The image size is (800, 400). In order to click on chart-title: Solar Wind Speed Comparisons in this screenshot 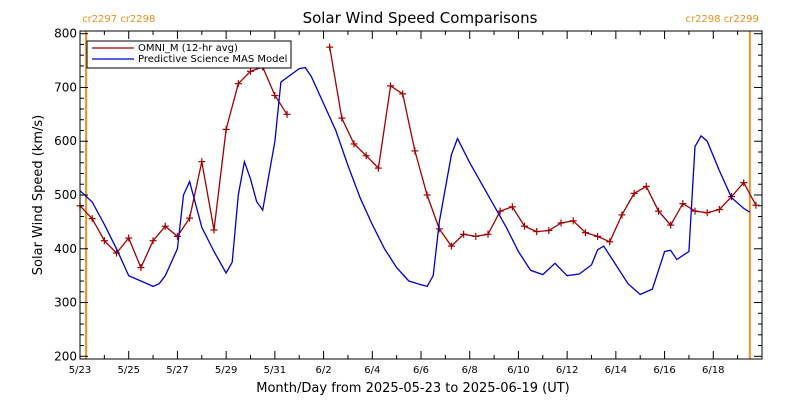, I will do `click(420, 18)`.